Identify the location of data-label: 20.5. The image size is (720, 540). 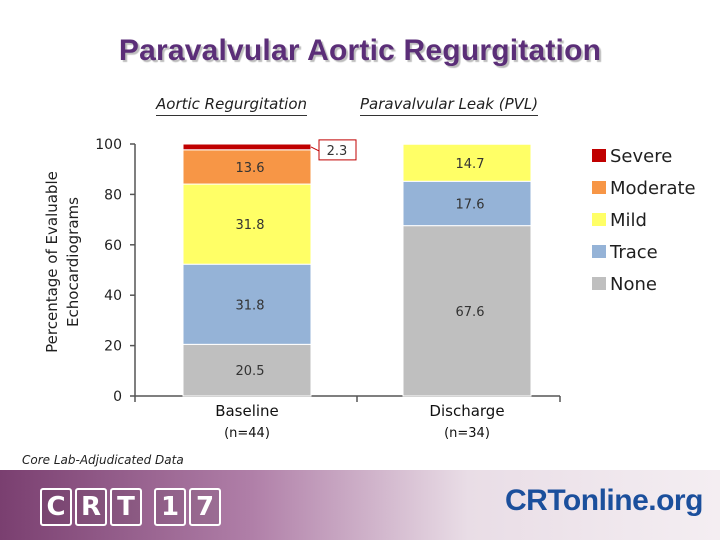
(250, 371).